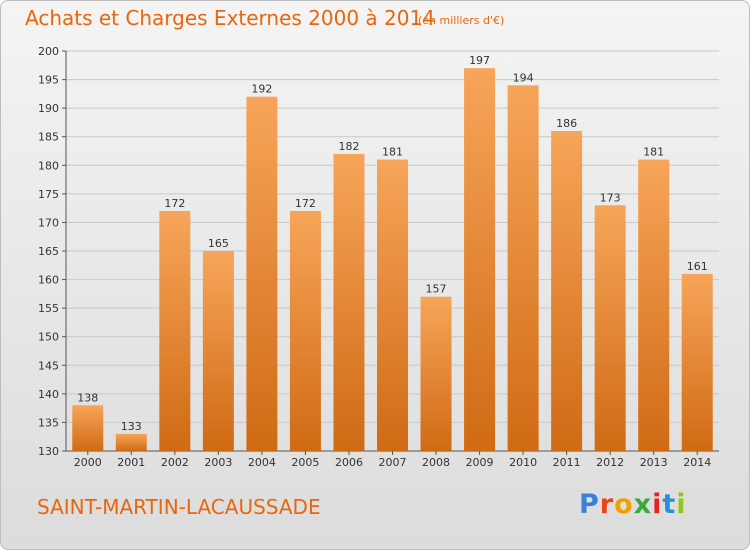  Describe the element at coordinates (697, 266) in the screenshot. I see `bar-value-label: 161` at that location.